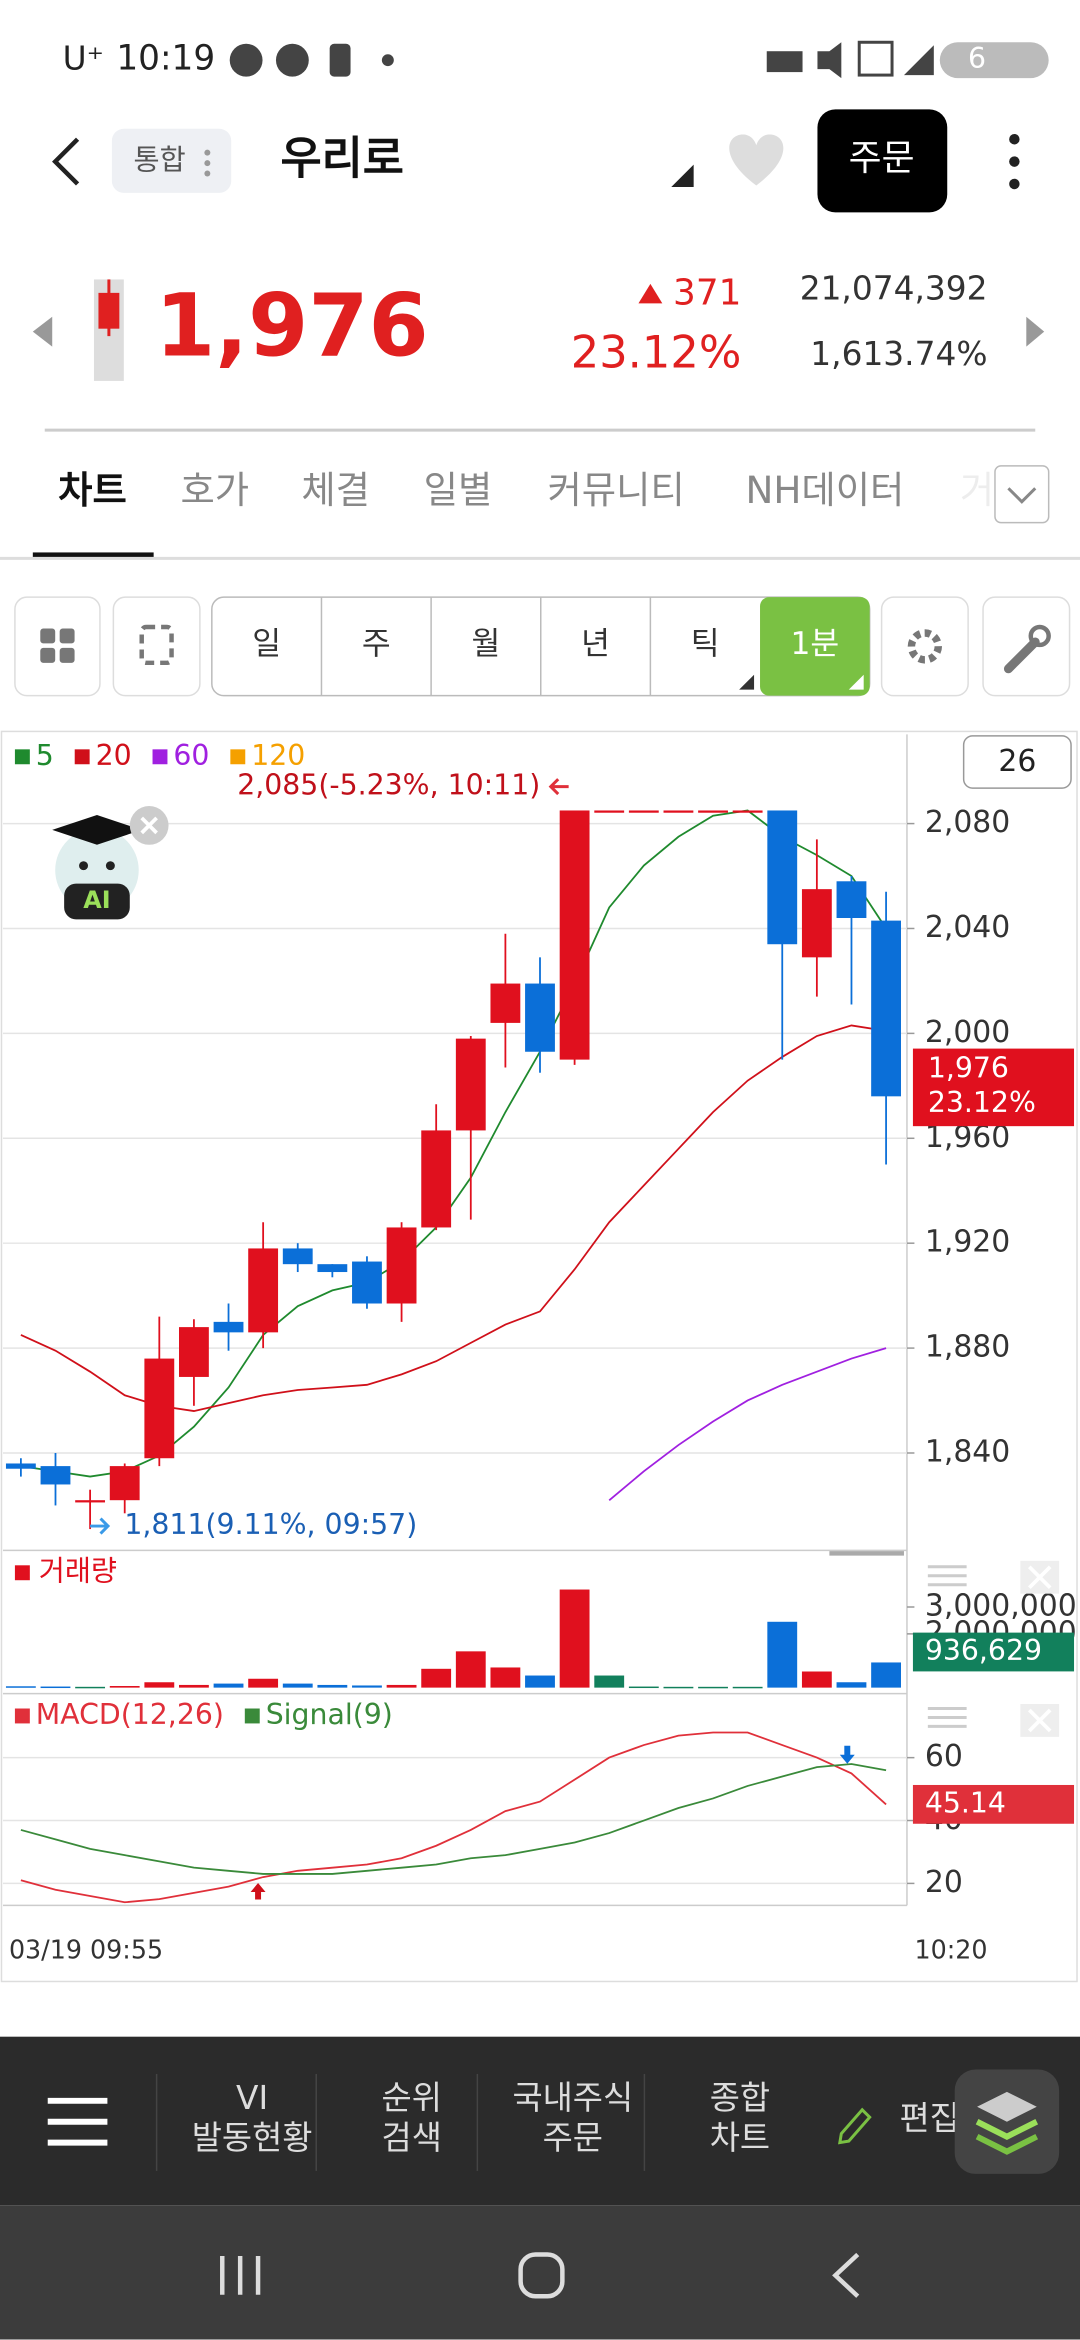  I want to click on nav-label: 차트, so click(740, 2138).